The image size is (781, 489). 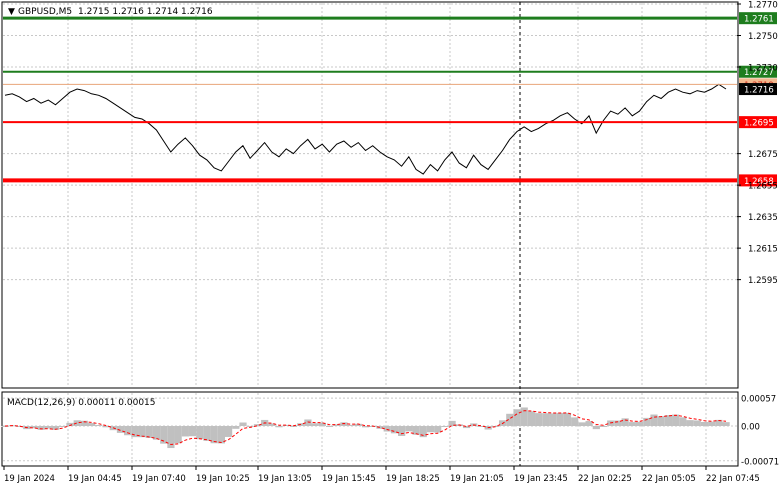 I want to click on price-tick-label: 1.2770, so click(x=763, y=6).